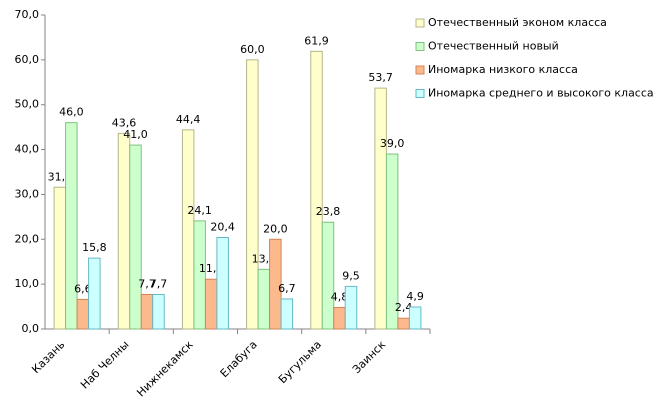  What do you see at coordinates (493, 46) in the screenshot?
I see `legend-label: Отечественный новый` at bounding box center [493, 46].